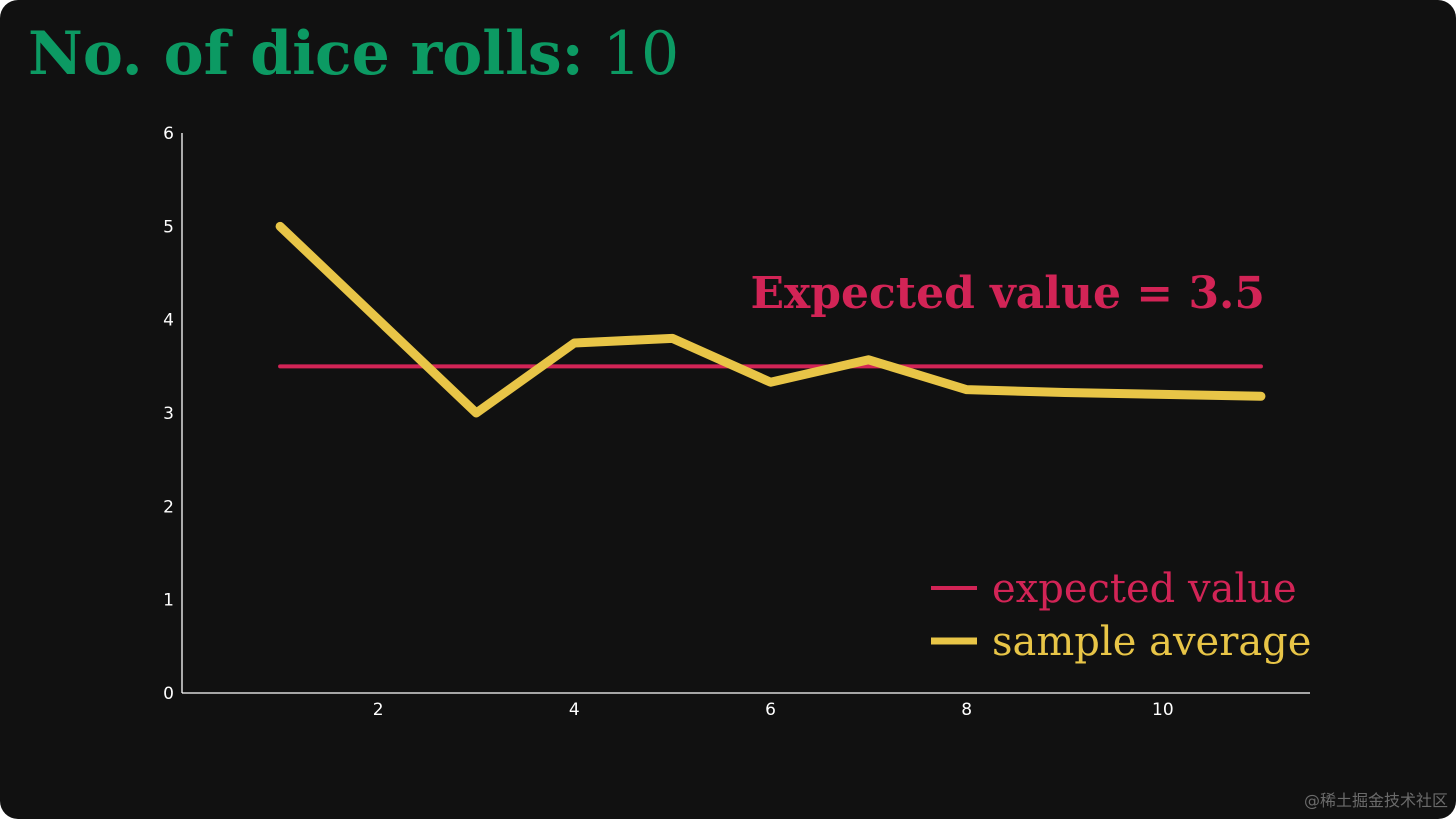 This screenshot has width=1456, height=819. What do you see at coordinates (378, 710) in the screenshot?
I see `x-tick-label: 2` at bounding box center [378, 710].